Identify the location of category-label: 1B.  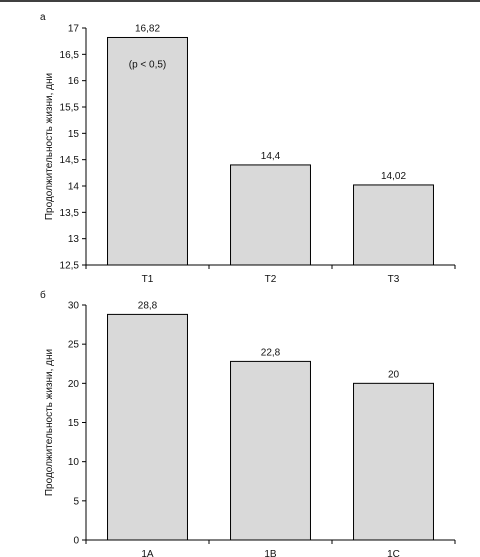
(270, 553).